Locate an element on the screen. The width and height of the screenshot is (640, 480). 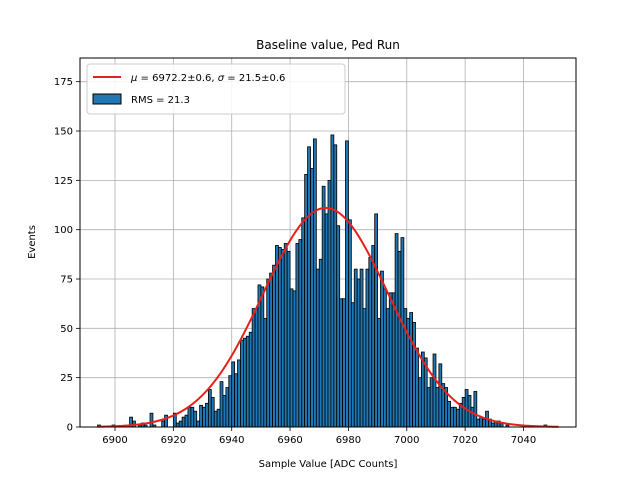
legend: μ = 6972.2±0.6, σ = 21.5±0.6 RMS = 21.3 is located at coordinates (216, 89).